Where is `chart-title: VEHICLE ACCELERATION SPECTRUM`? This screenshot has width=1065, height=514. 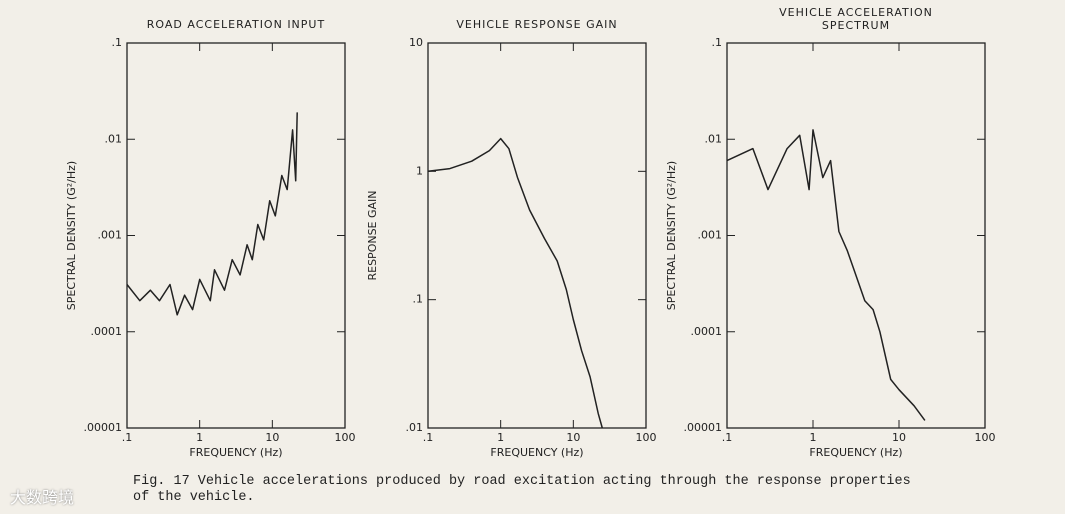 chart-title: VEHICLE ACCELERATION SPECTRUM is located at coordinates (856, 19).